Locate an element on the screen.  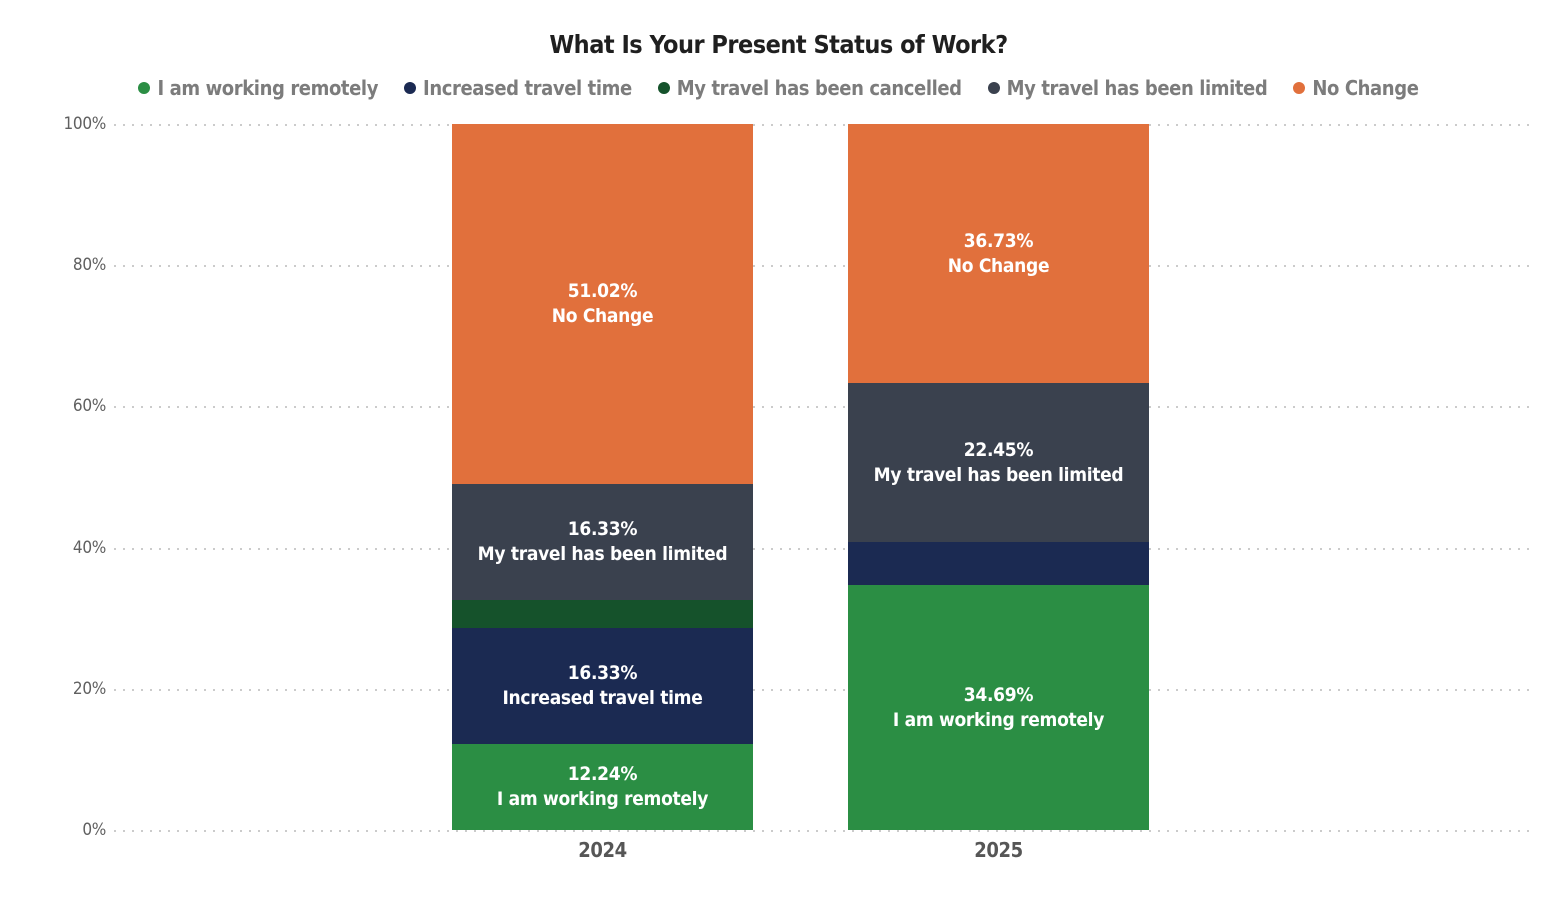
bar-segment: 51.02% No Change is located at coordinates (602, 304).